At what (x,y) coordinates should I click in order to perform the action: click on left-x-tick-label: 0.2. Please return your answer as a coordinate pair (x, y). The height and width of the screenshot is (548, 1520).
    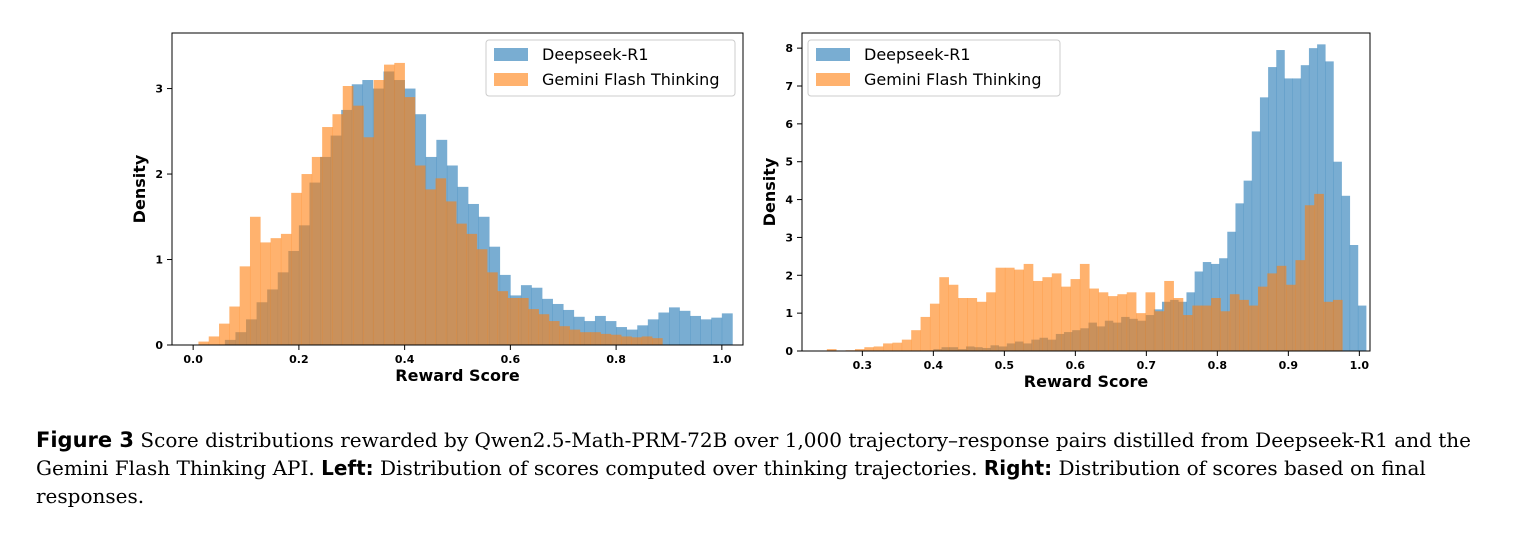
    Looking at the image, I should click on (299, 359).